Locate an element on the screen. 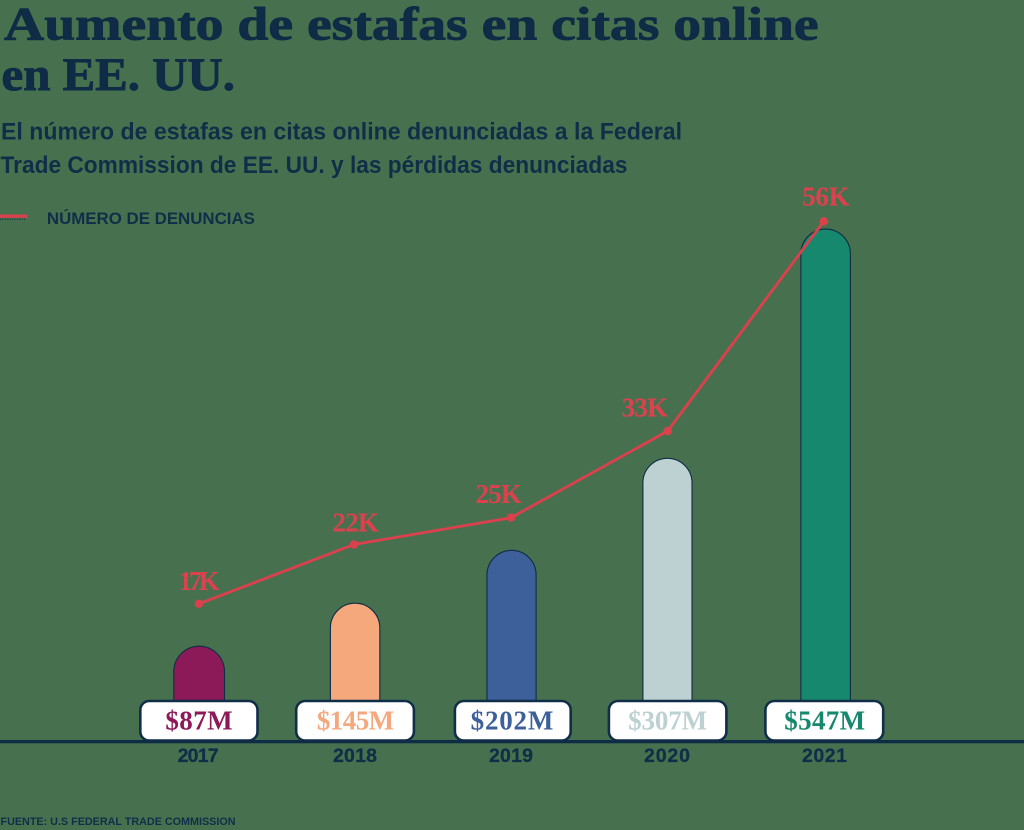 This screenshot has height=830, width=1024. svg-text: en EE. UU. is located at coordinates (119, 75).